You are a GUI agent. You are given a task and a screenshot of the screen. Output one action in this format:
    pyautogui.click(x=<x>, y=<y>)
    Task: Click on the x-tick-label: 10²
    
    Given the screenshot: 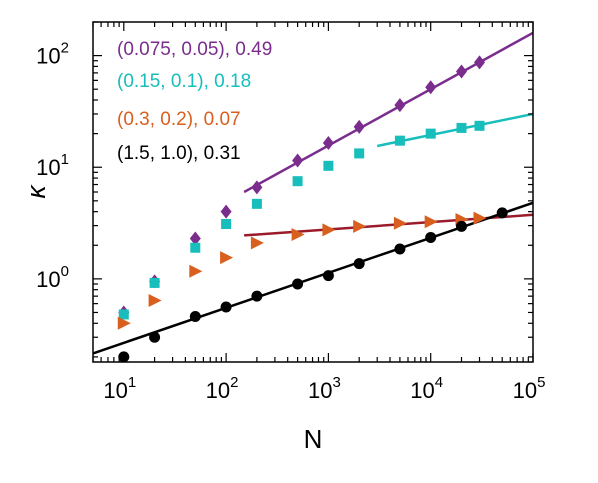 What is the action you would take?
    pyautogui.click(x=222, y=388)
    